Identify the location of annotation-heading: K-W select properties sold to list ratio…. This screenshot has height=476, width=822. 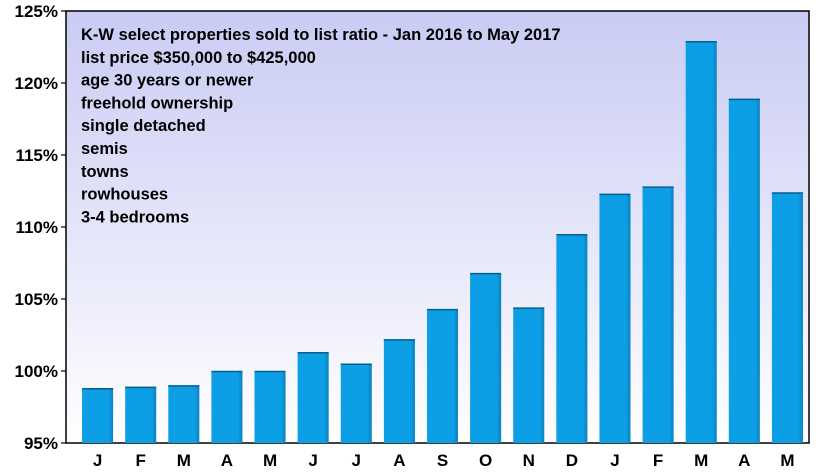
(321, 35).